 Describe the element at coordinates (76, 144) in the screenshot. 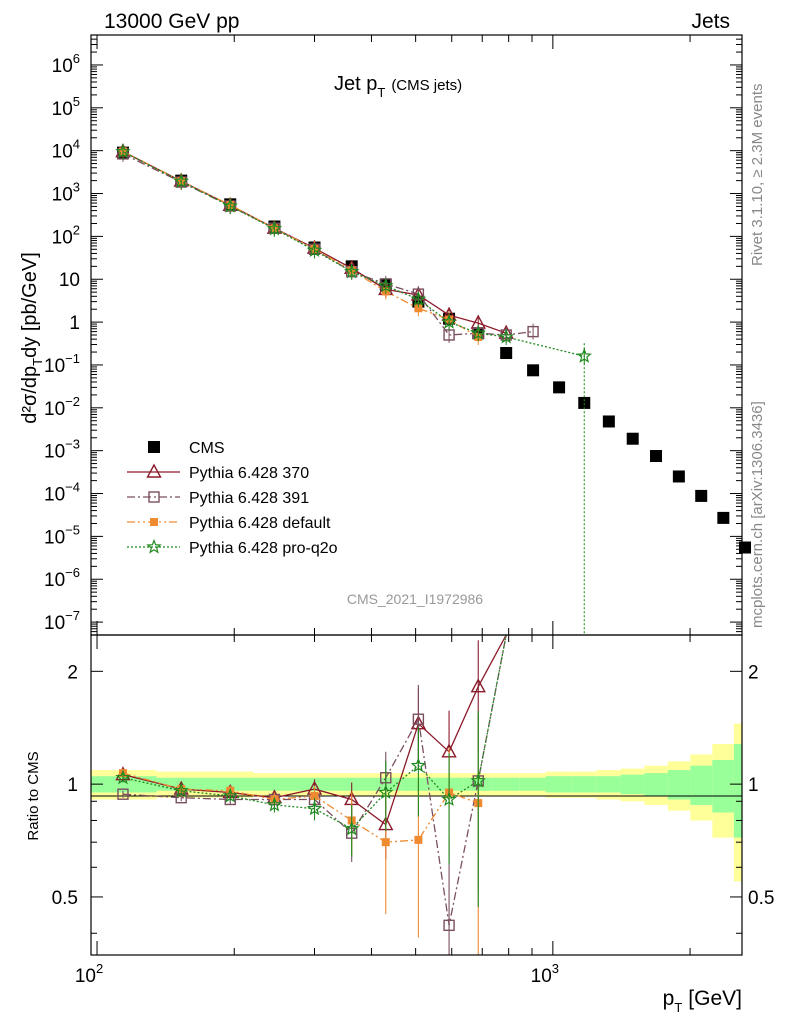

I see `main-y-tick-exponent: 4` at that location.